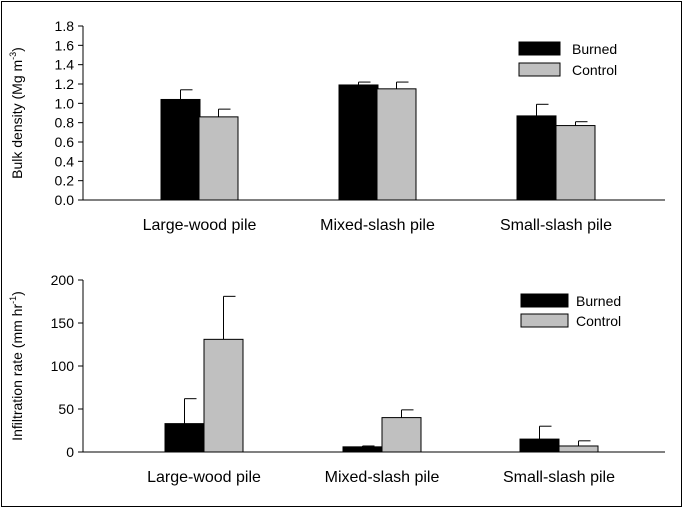 The height and width of the screenshot is (510, 685). What do you see at coordinates (65, 26) in the screenshot?
I see `y-tick-label: 1.8` at bounding box center [65, 26].